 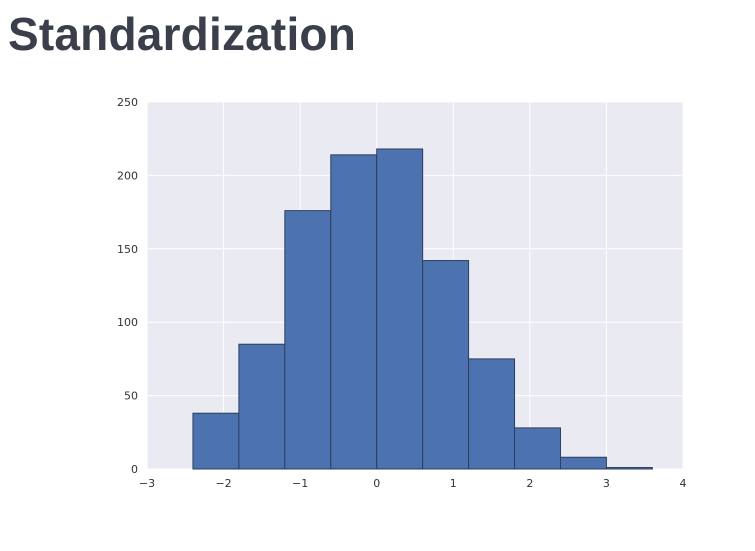 What do you see at coordinates (413, 483) in the screenshot?
I see `x-axis-ticks: −3 −2 −1 0 1 2 3 4` at bounding box center [413, 483].